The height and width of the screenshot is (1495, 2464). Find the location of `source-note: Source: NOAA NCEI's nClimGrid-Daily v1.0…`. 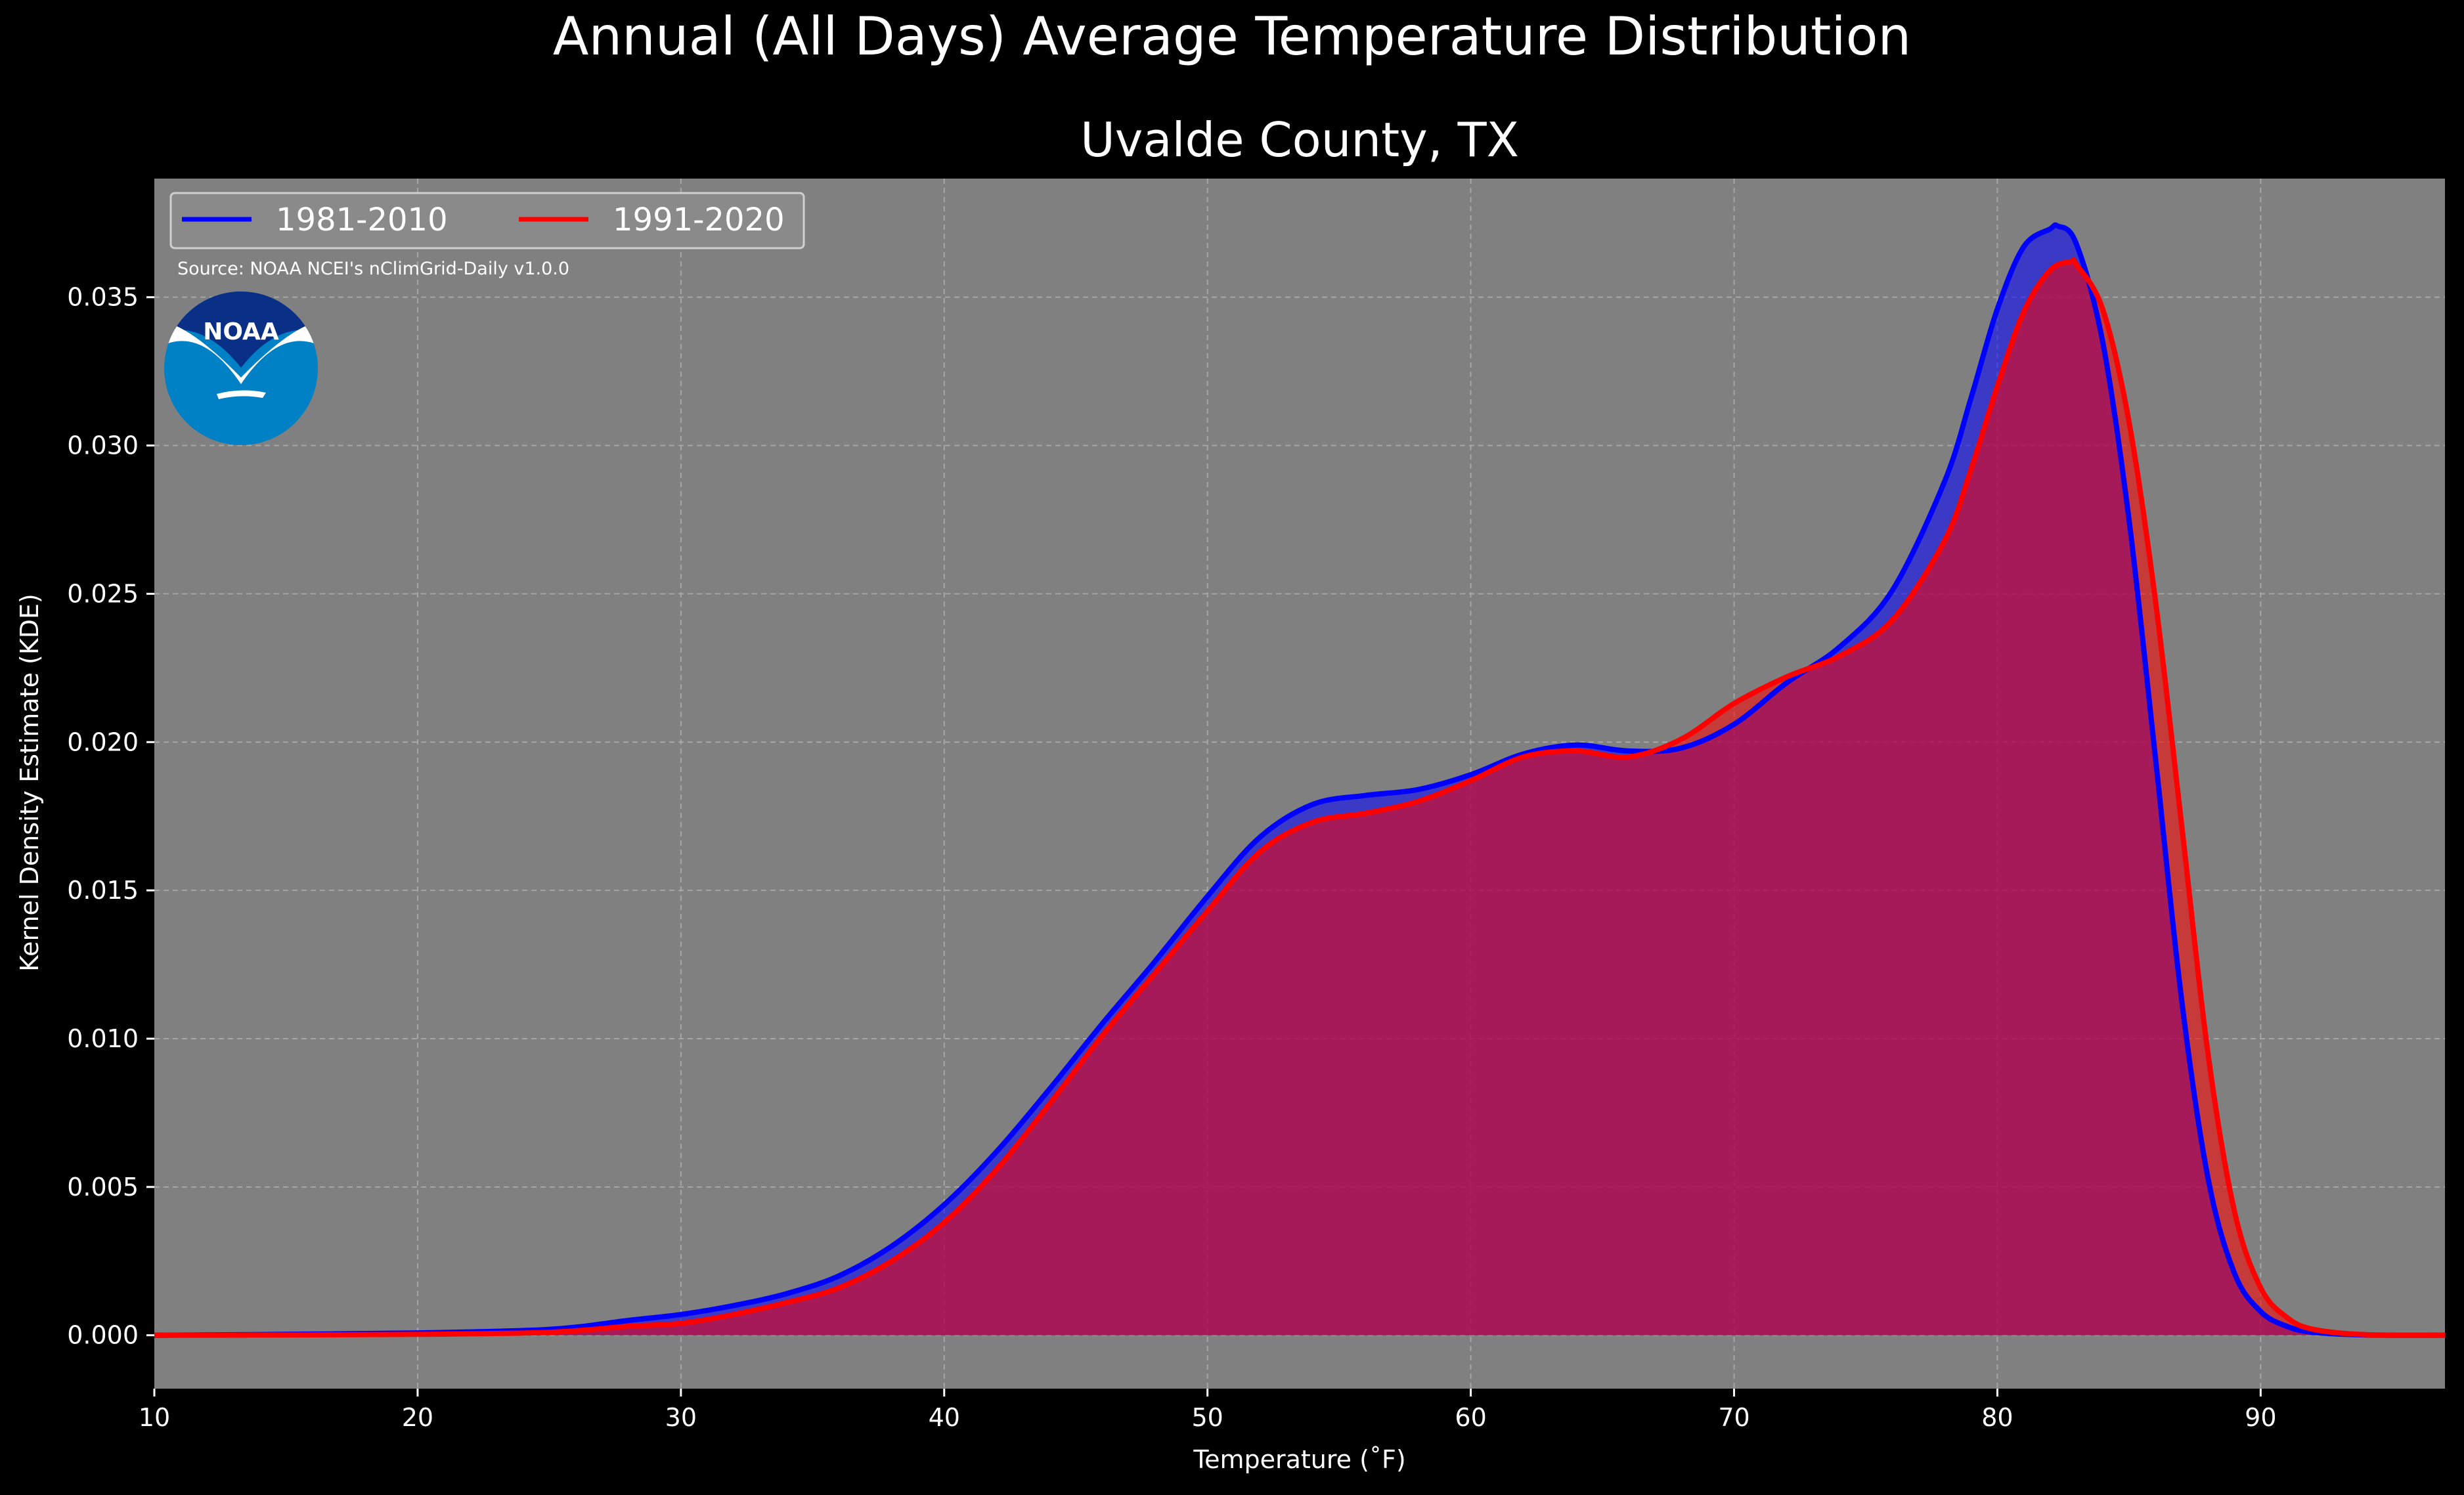

source-note: Source: NOAA NCEI's nClimGrid-Daily v1.0… is located at coordinates (373, 269).